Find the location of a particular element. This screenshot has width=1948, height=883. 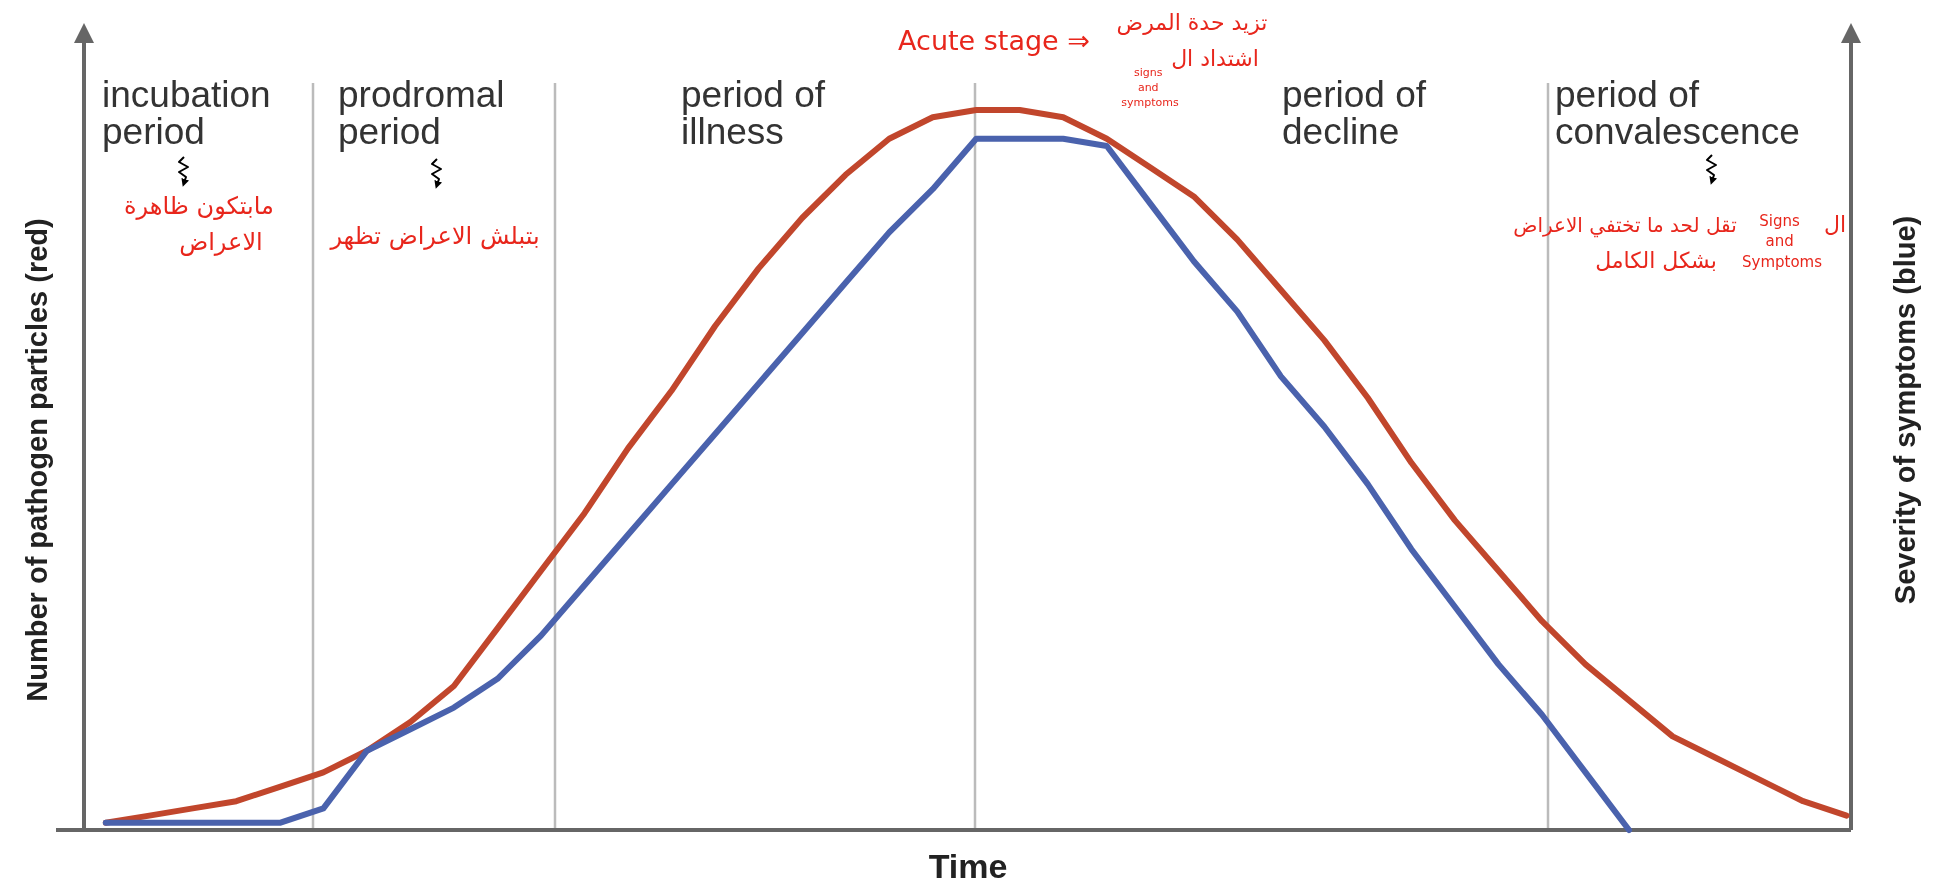

annotation: بشكل الكامل is located at coordinates (1656, 260).